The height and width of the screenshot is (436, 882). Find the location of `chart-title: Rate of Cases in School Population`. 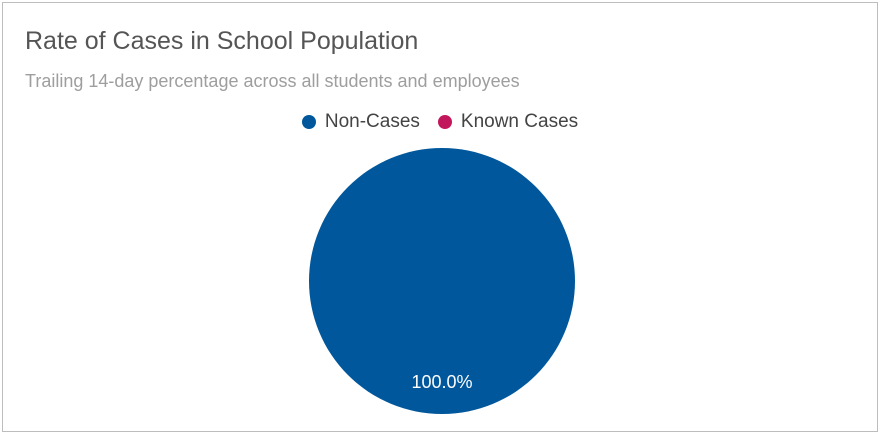

chart-title: Rate of Cases in School Population is located at coordinates (222, 41).